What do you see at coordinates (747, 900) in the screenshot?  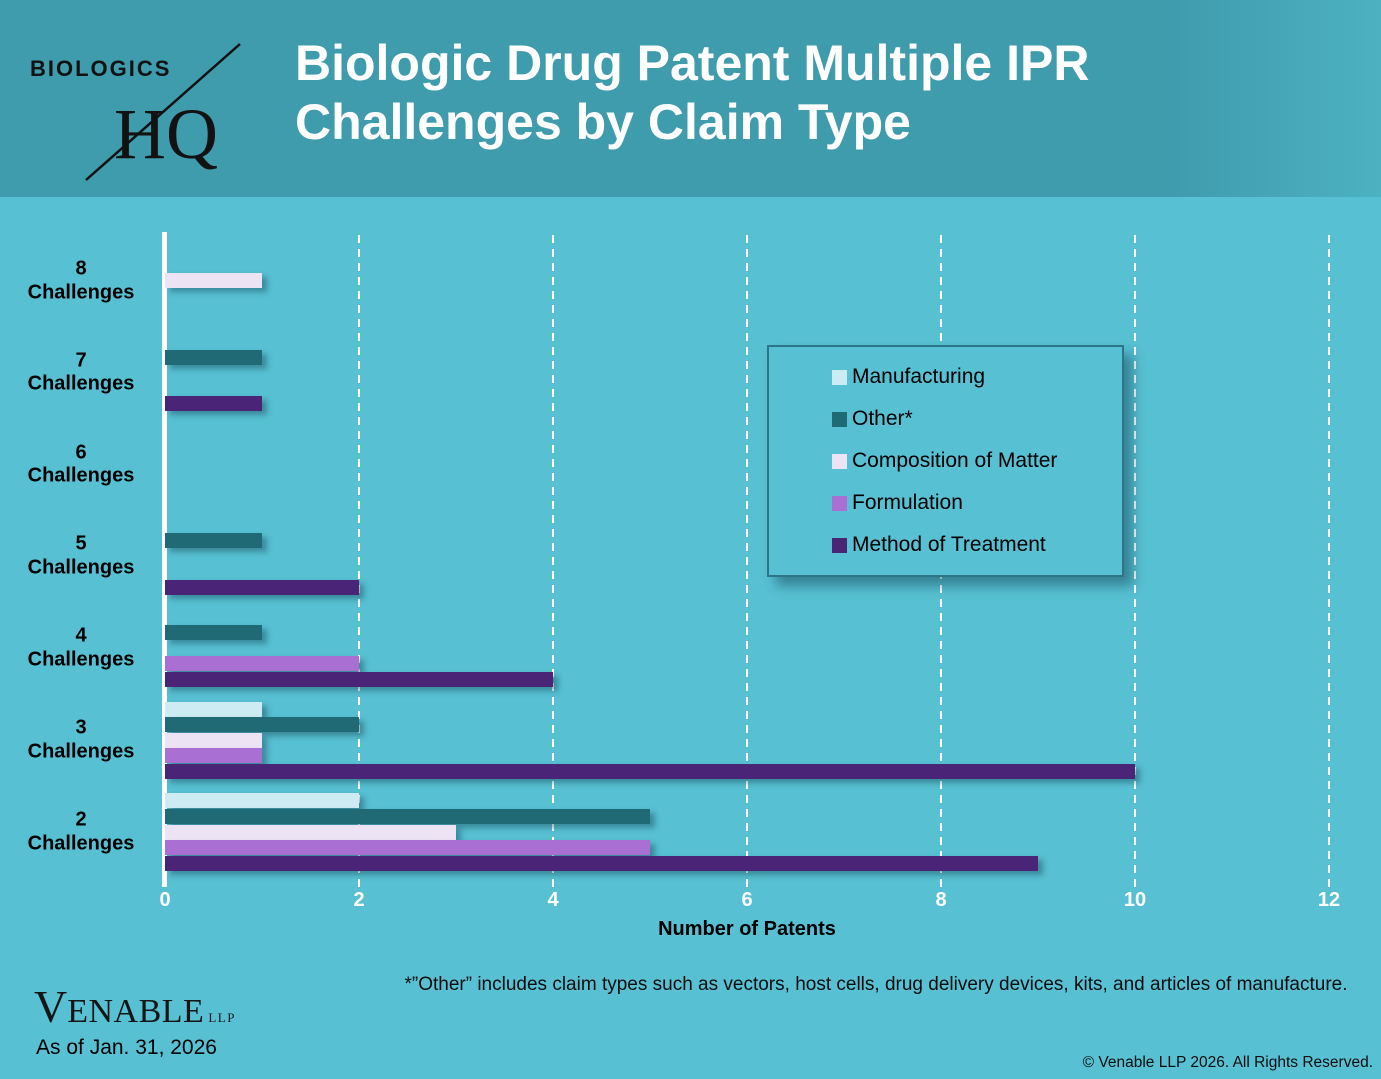 I see `x-tick-label: 6` at bounding box center [747, 900].